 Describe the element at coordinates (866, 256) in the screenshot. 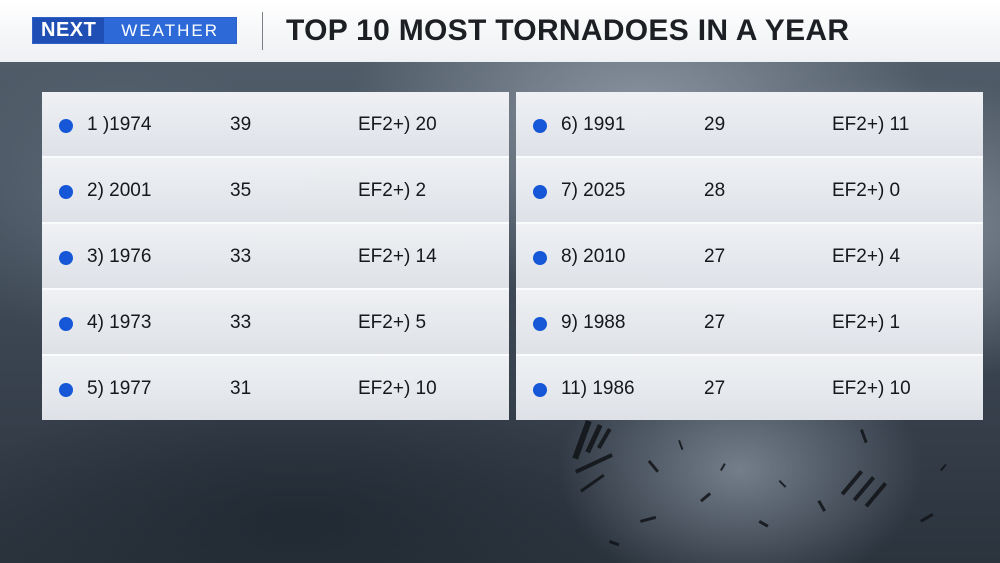

I see `ef2-count: EF2+) 4` at that location.